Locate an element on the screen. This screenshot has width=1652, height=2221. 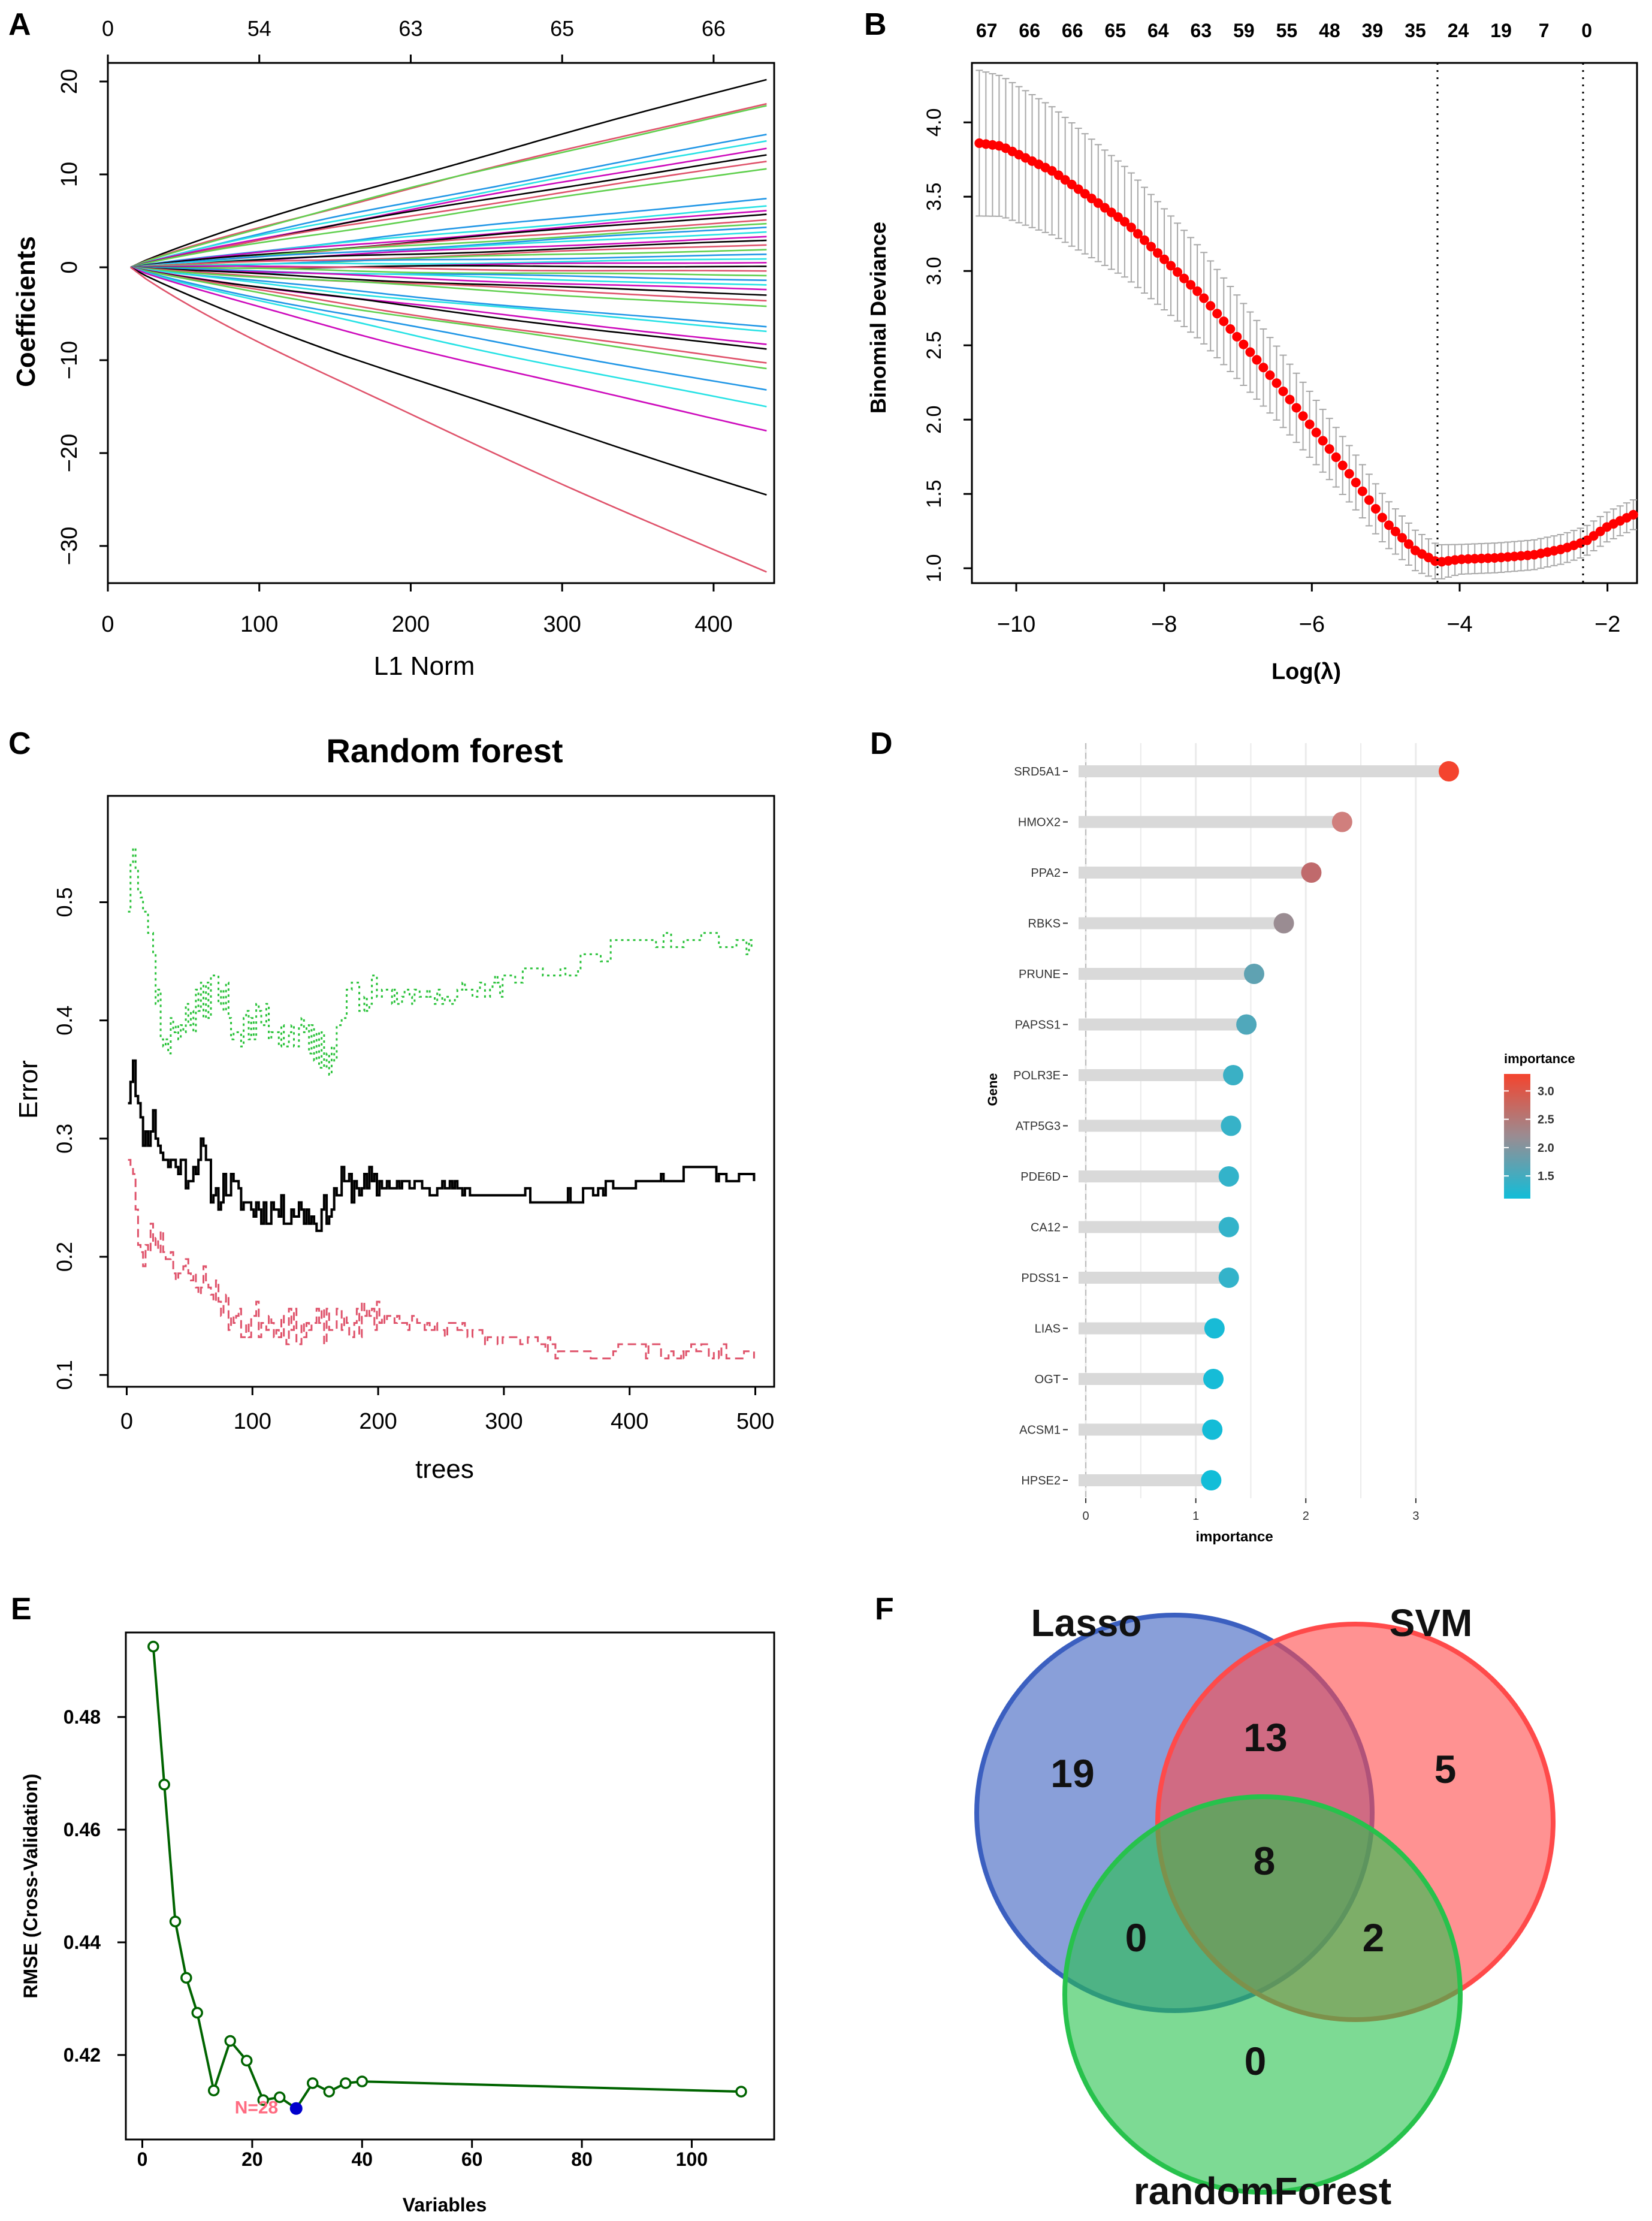
panel-c-y-tick-label: 0.2 is located at coordinates (64, 1257).